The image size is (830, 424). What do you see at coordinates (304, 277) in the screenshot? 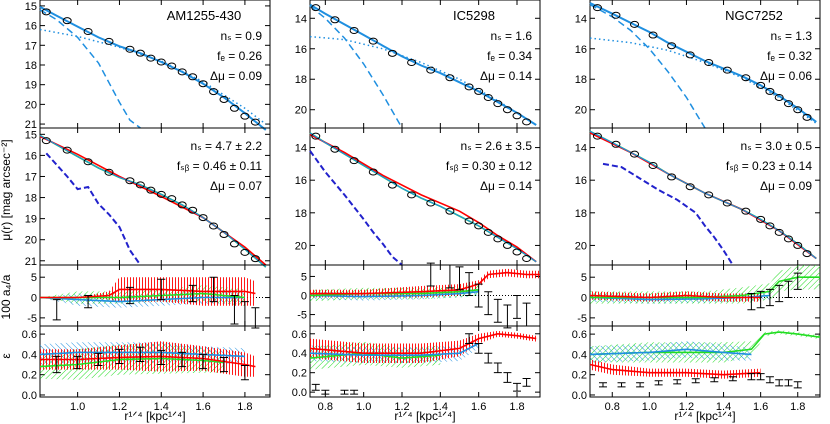
I see `a4-ytick-label-1: 5` at bounding box center [304, 277].